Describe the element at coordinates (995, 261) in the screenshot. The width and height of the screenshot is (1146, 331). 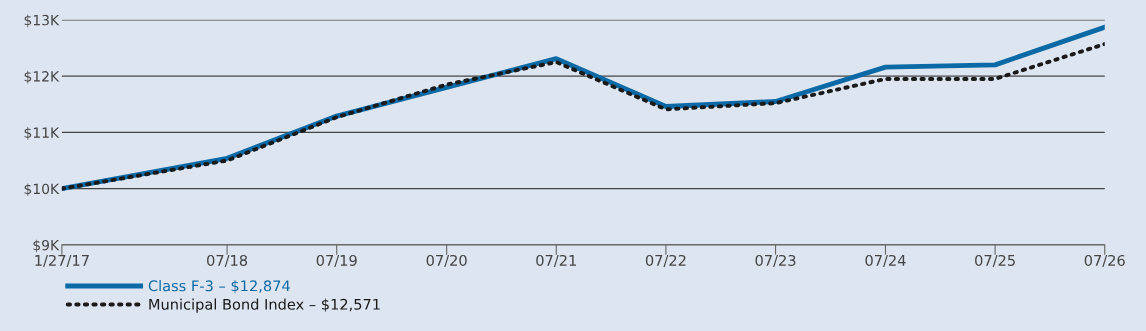
I see `x-tick-label: 07/25` at that location.